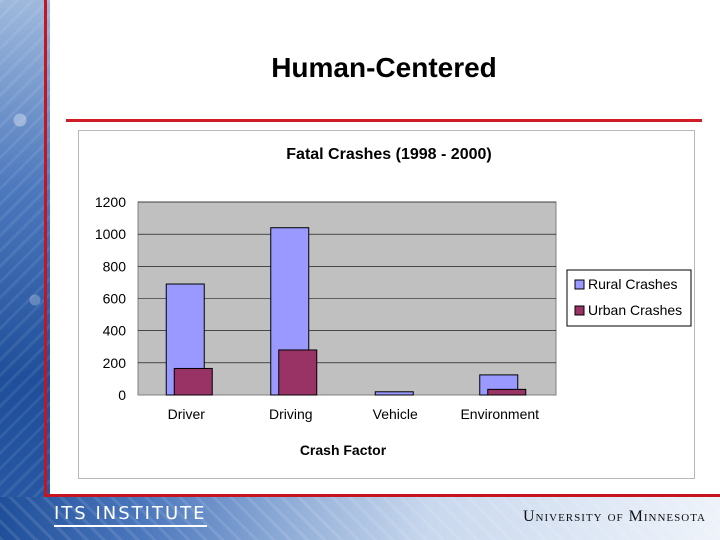  What do you see at coordinates (115, 299) in the screenshot?
I see `y-tick-label: 600` at bounding box center [115, 299].